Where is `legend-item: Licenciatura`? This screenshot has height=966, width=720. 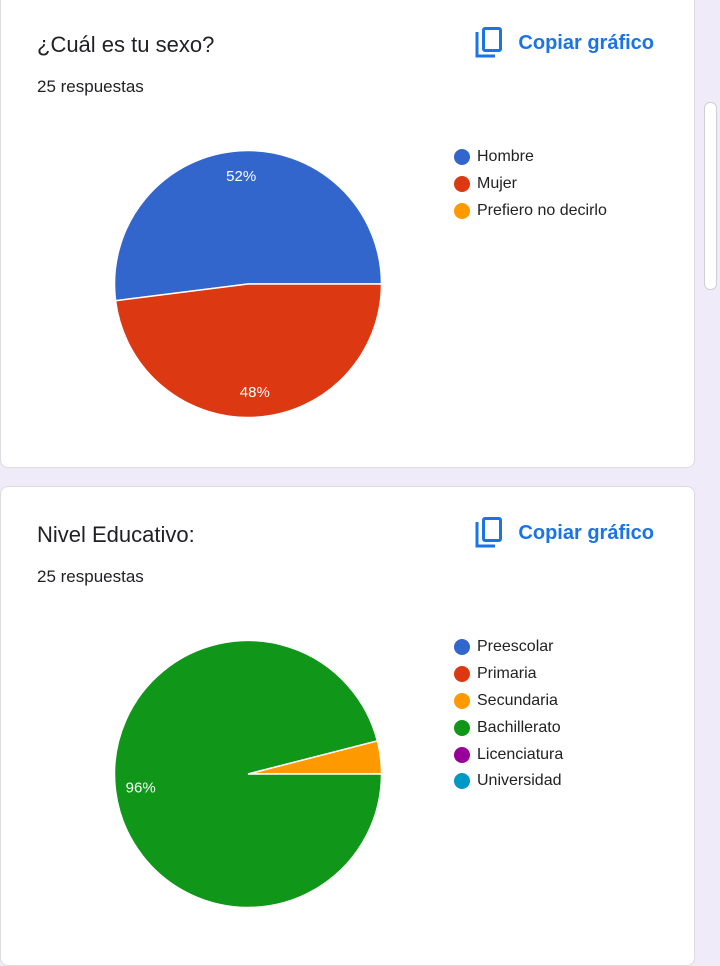
legend-item: Licenciatura is located at coordinates (508, 754).